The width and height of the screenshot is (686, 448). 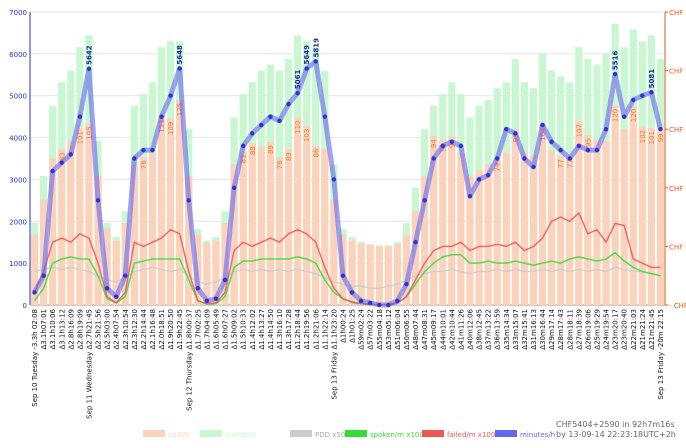 I want to click on x-tick-label: Δ57m03:22, so click(x=371, y=329).